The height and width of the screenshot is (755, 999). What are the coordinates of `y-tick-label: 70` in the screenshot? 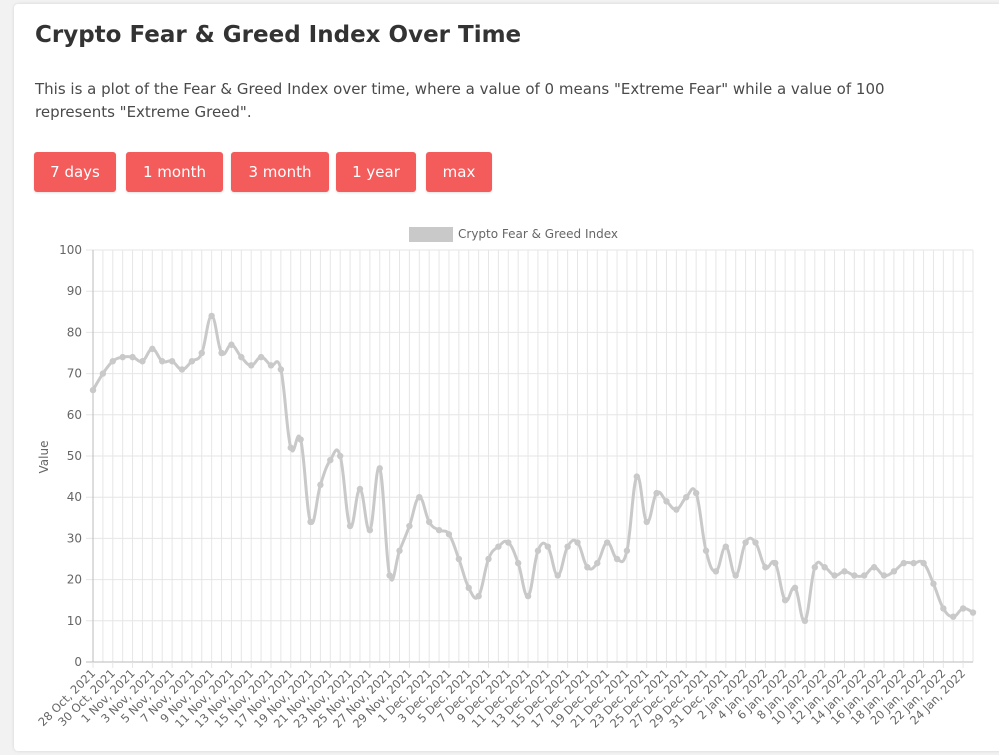 It's located at (74, 374).